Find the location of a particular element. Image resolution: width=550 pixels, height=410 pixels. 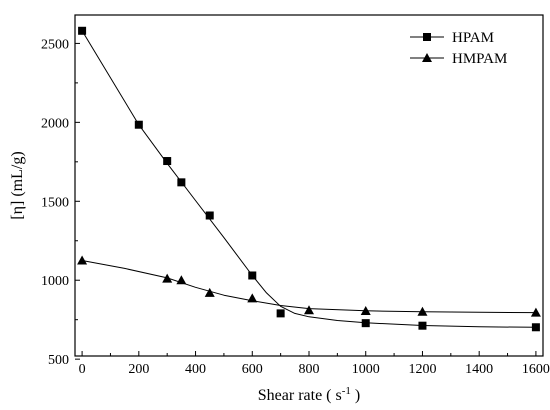

y-axis-title: [η] (mL/g) is located at coordinates (17, 185).